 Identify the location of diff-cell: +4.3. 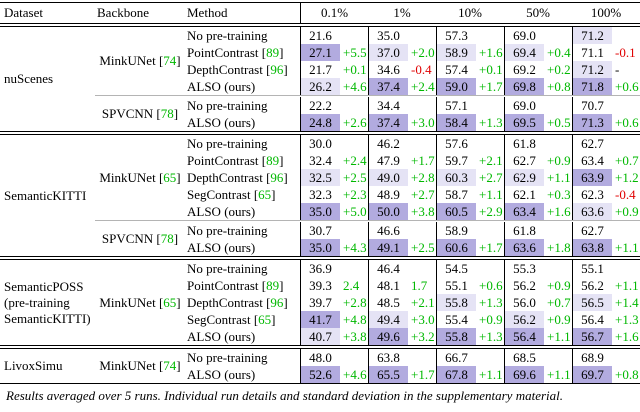
(355, 247).